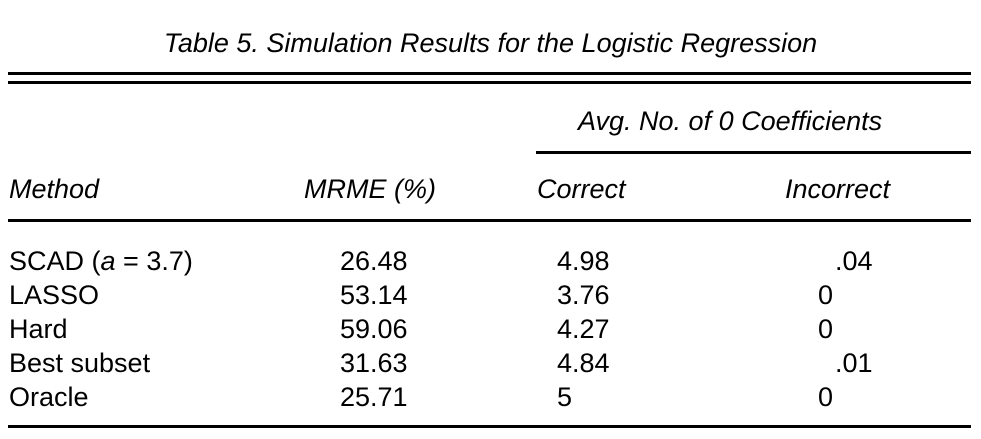 The image size is (981, 439). What do you see at coordinates (854, 261) in the screenshot?
I see `cell-incorrect: .04` at bounding box center [854, 261].